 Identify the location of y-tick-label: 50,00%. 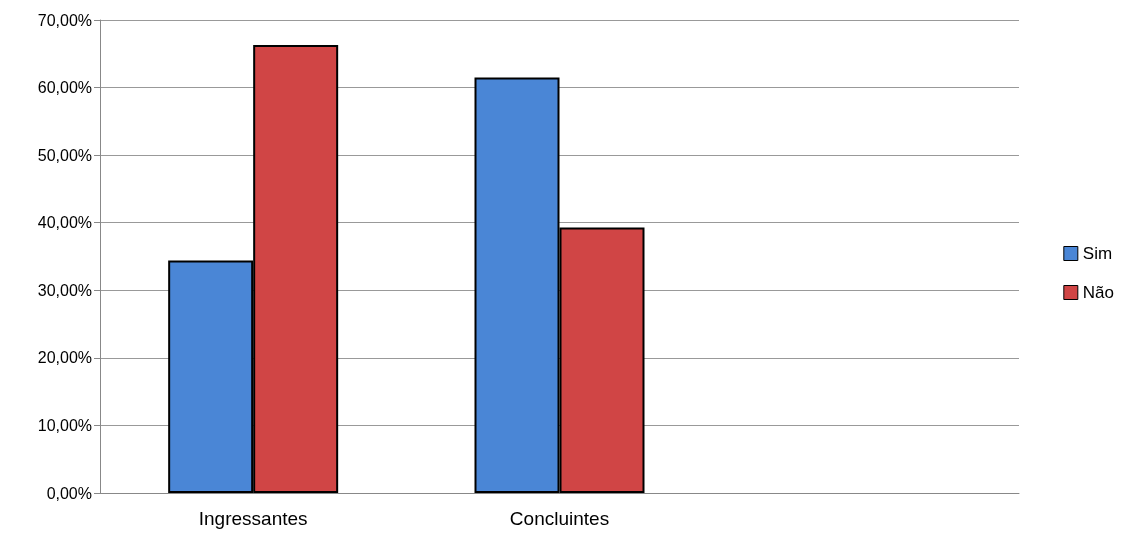
(64, 155).